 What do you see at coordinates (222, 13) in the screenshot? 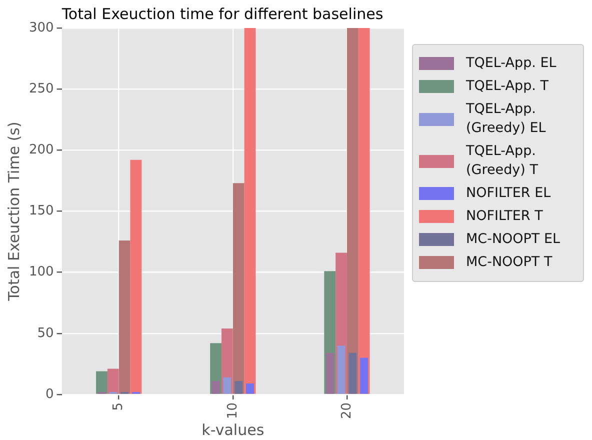
I see `chart-title: Total Exeuction time for different baselines` at bounding box center [222, 13].